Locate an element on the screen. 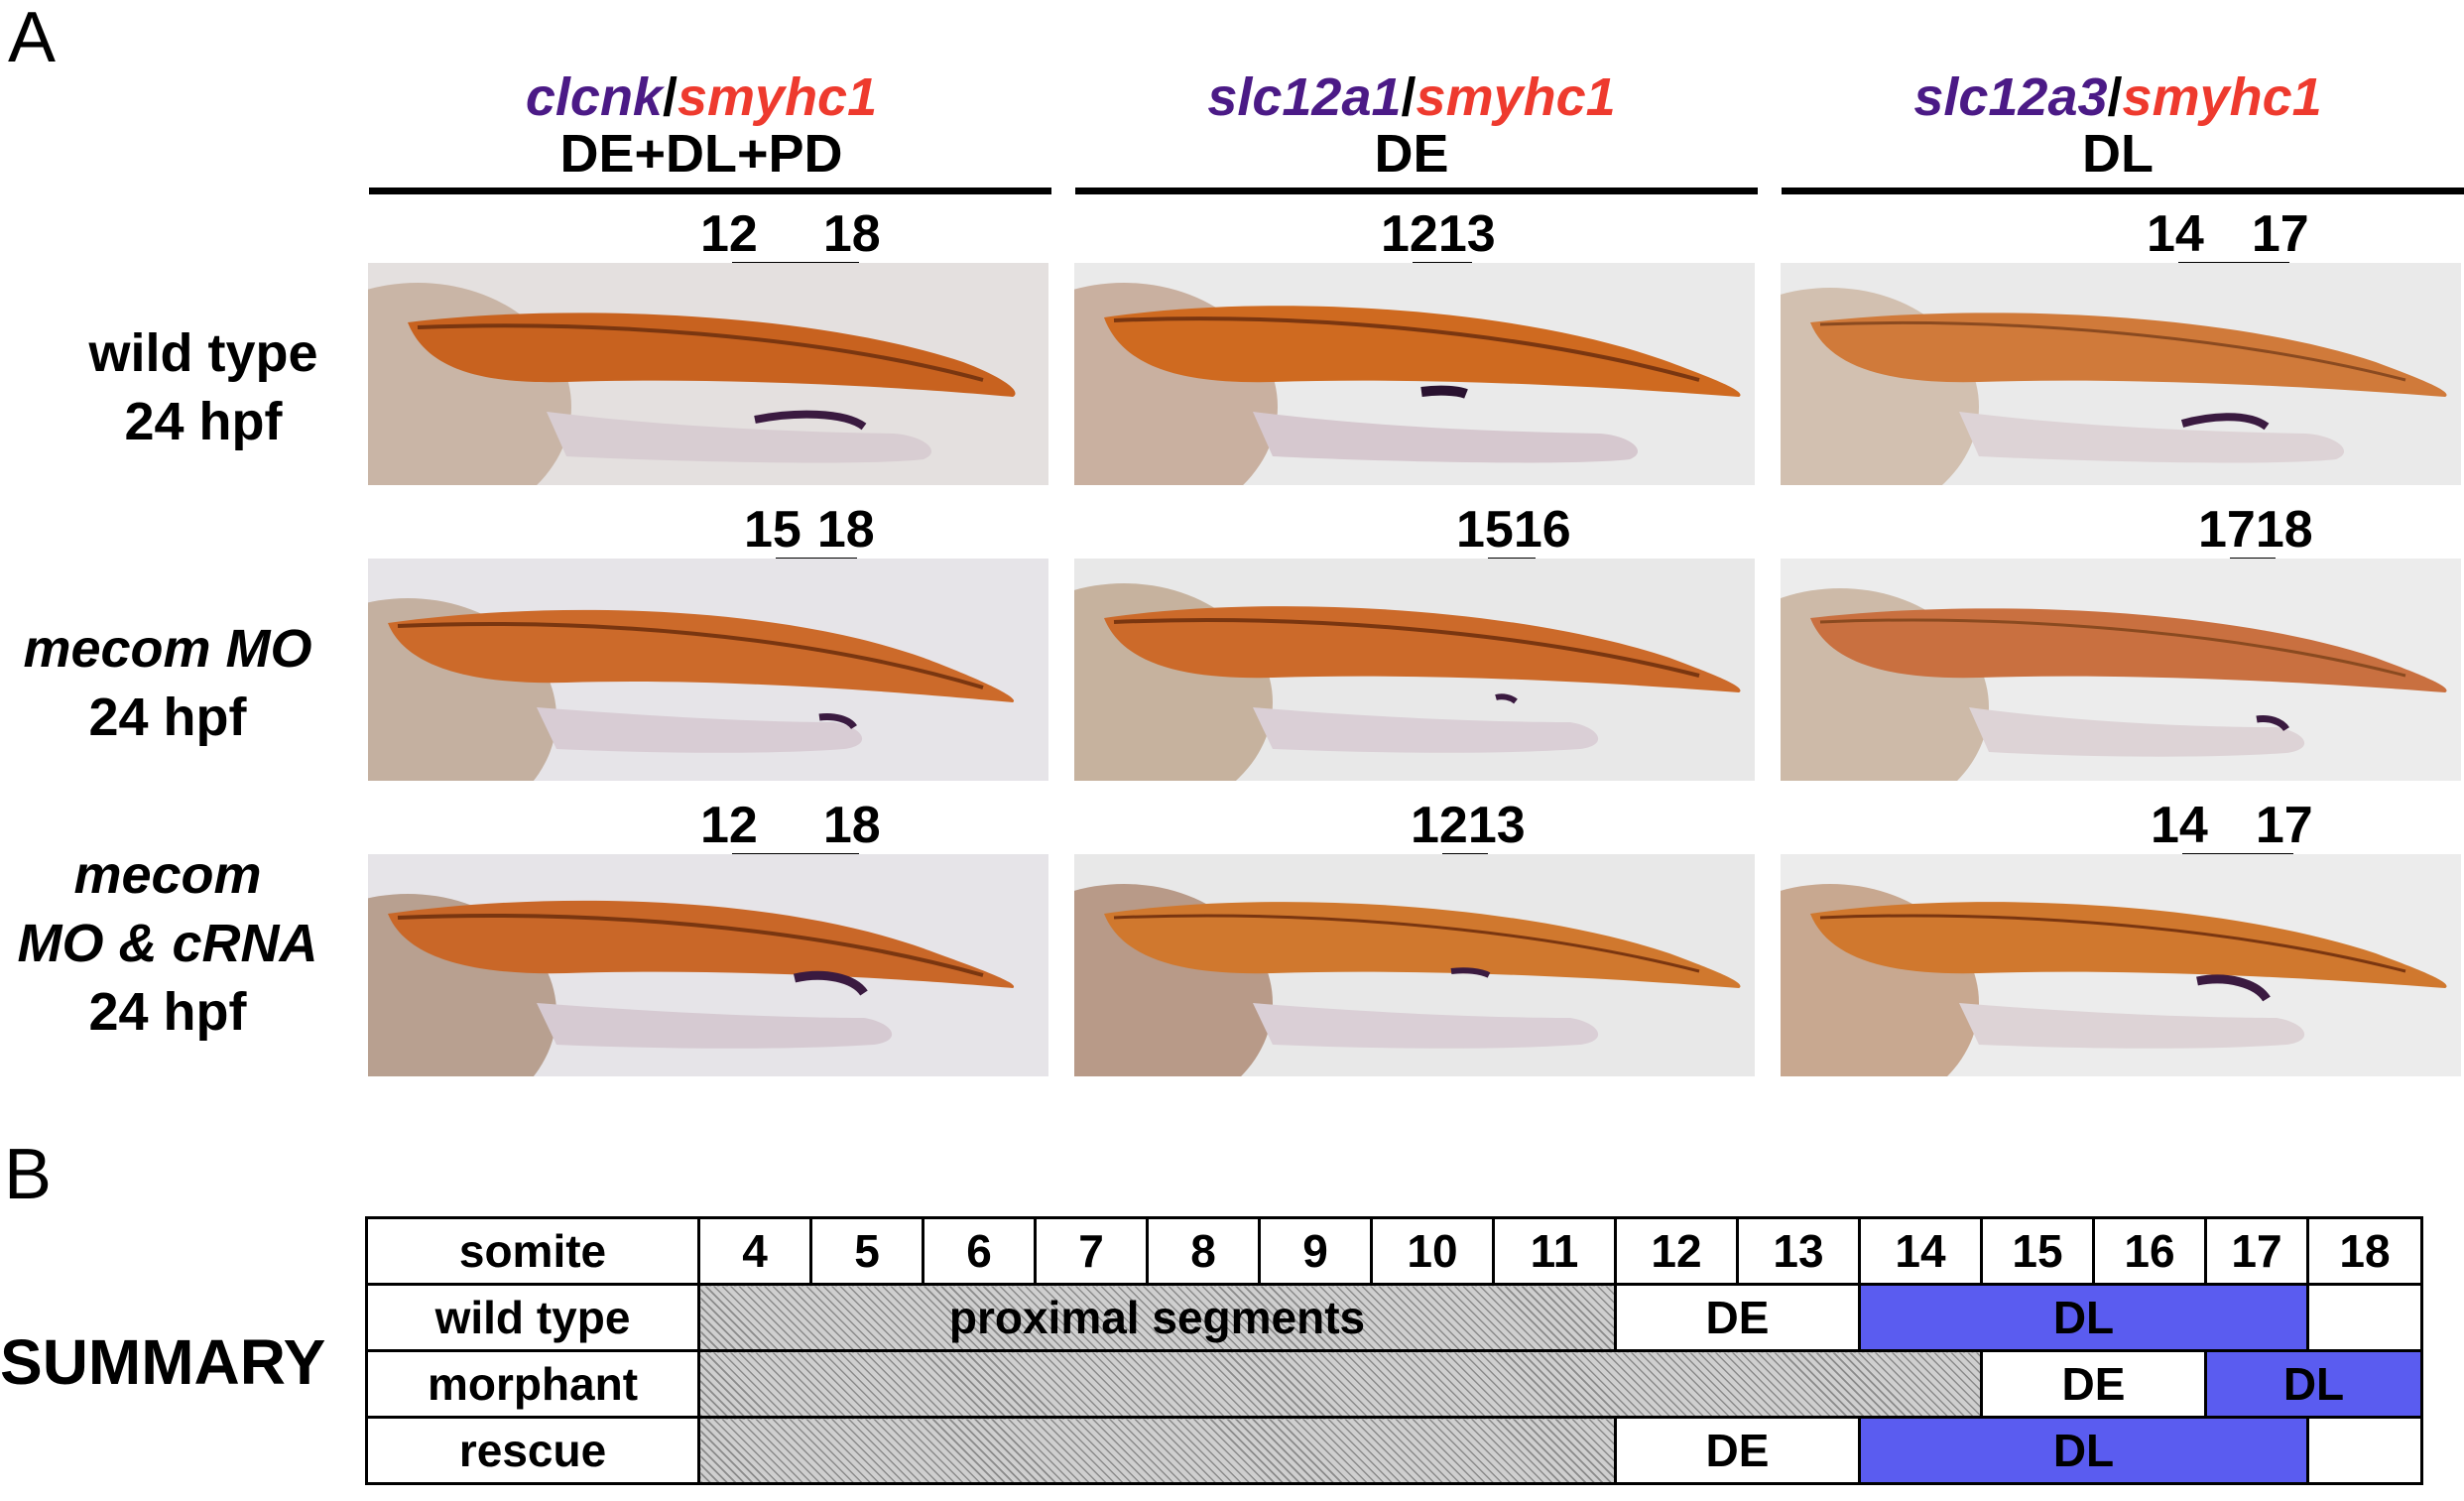 The width and height of the screenshot is (2464, 1501). somite-5: 5 is located at coordinates (866, 1251).